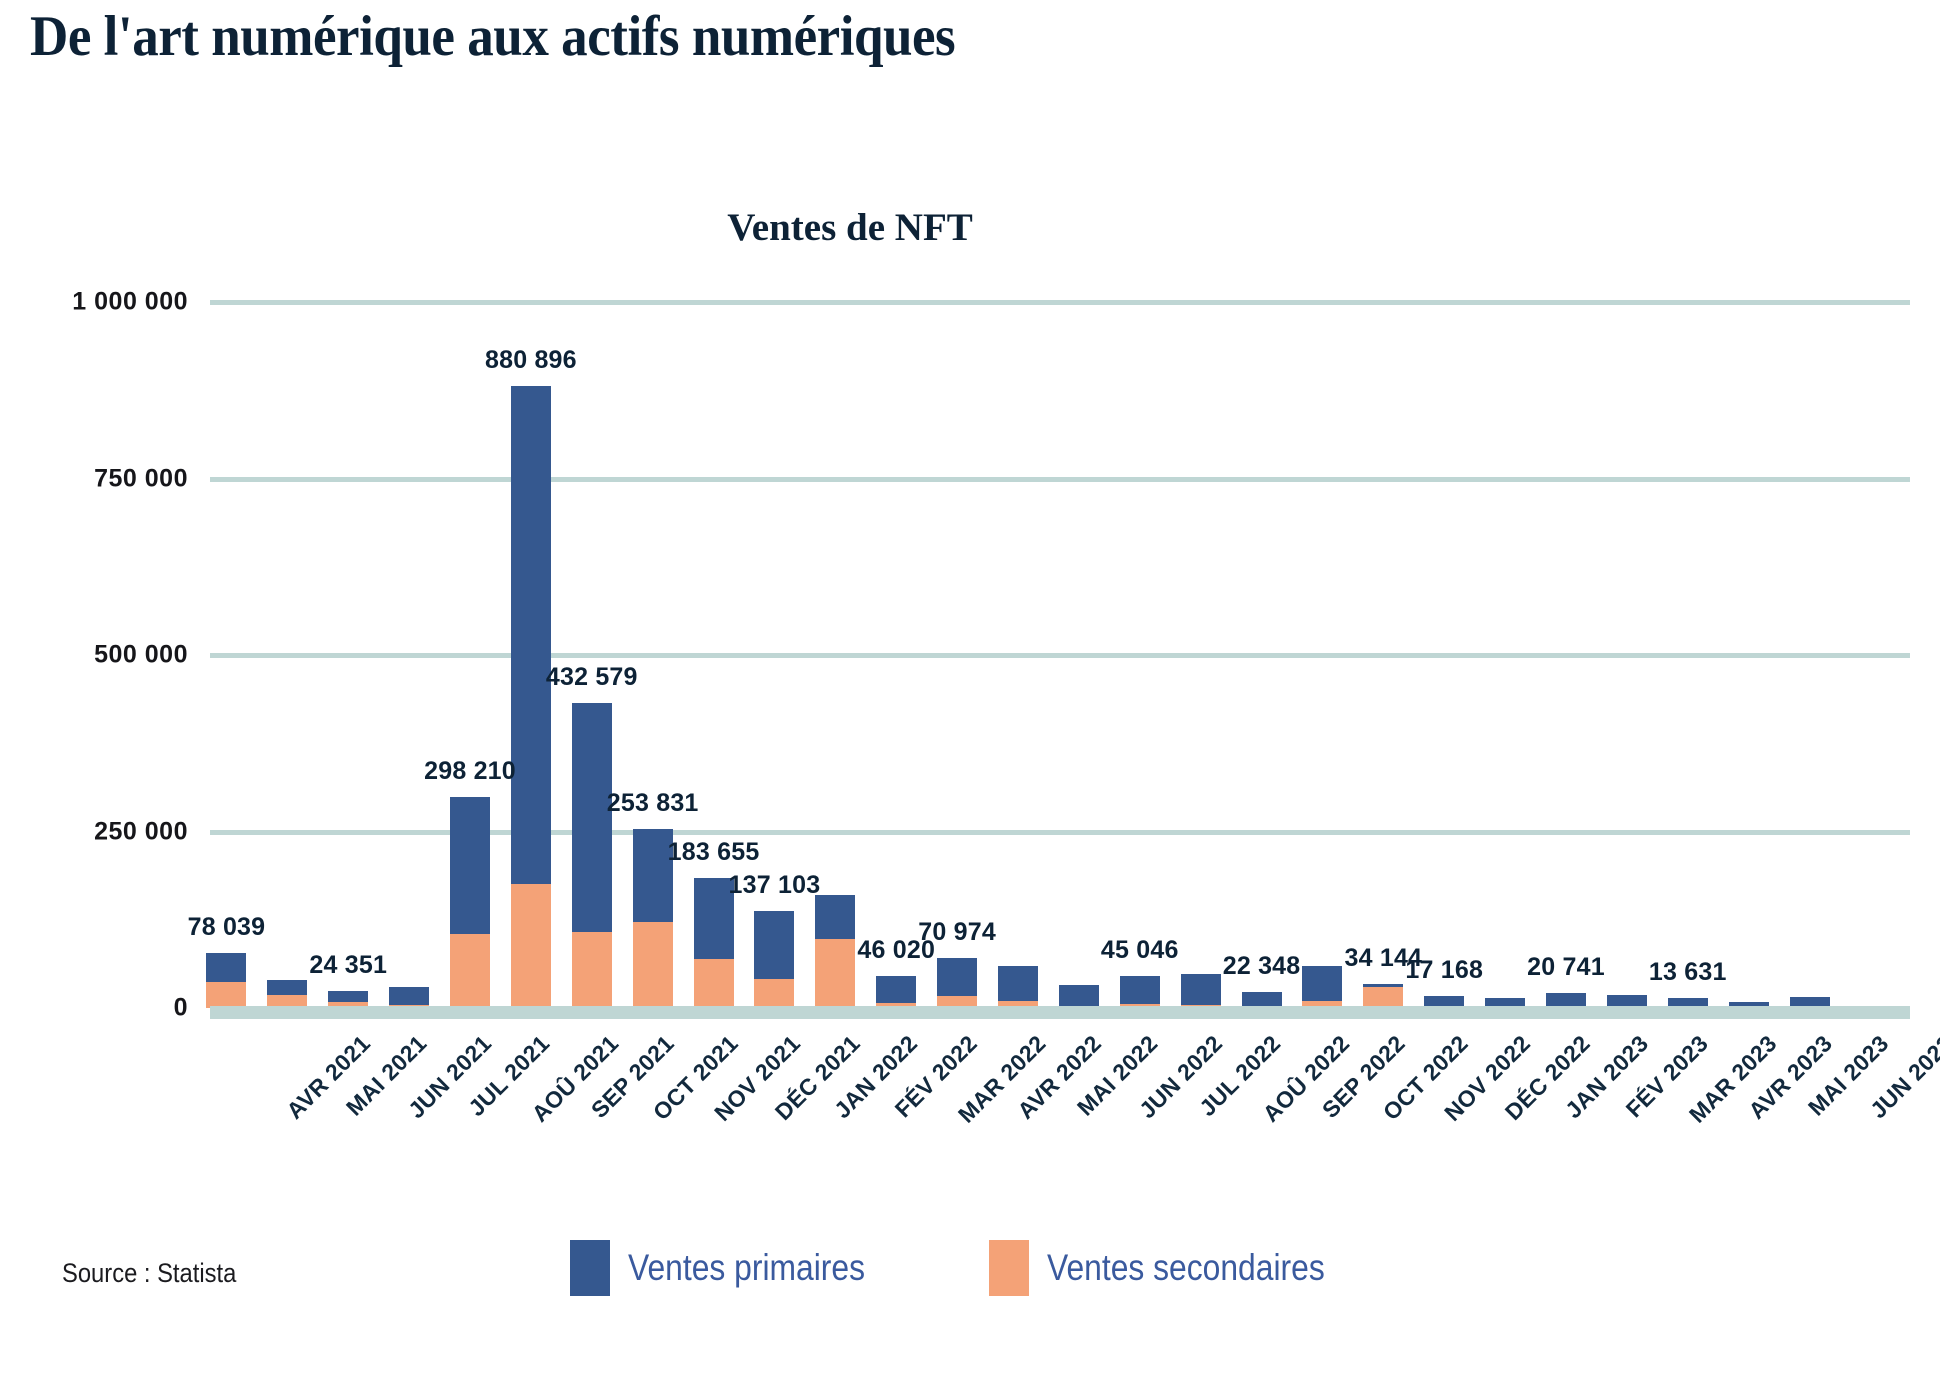 Image resolution: width=1940 pixels, height=1397 pixels. What do you see at coordinates (746, 1267) in the screenshot?
I see `legend-label: Ventes primaires` at bounding box center [746, 1267].